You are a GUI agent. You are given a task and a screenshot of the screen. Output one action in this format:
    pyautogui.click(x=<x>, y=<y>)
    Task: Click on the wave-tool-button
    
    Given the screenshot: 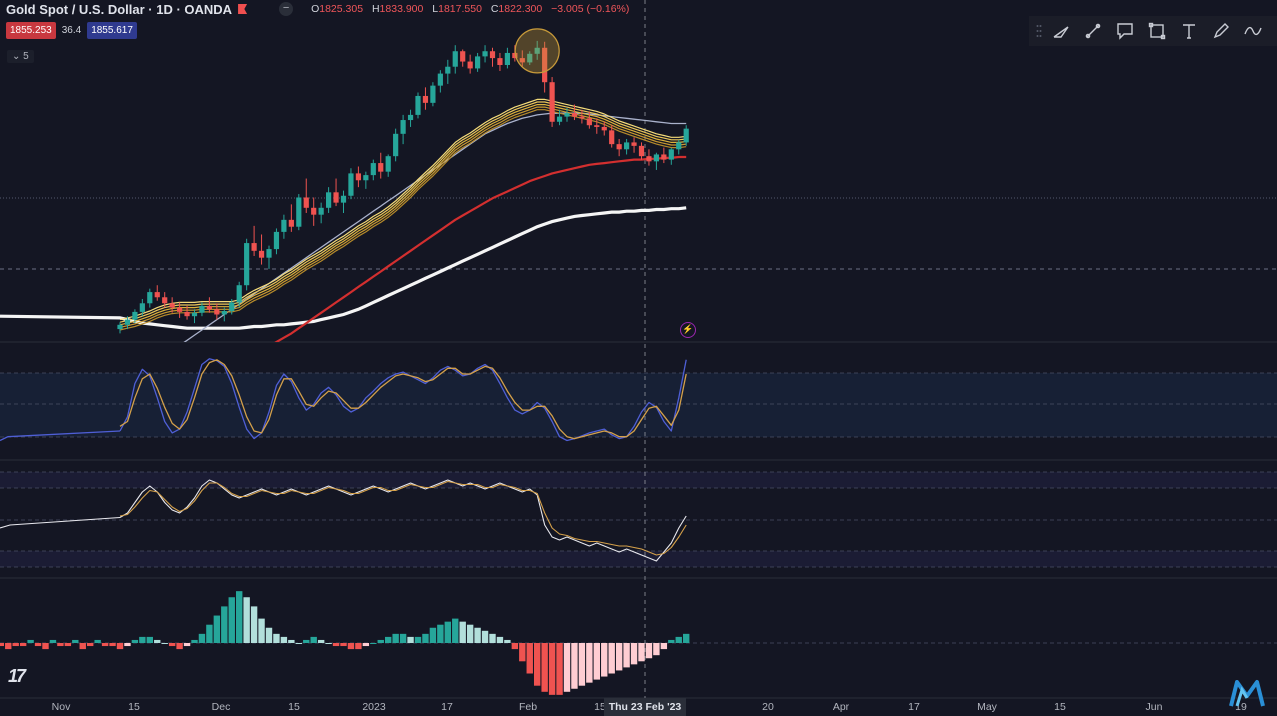 What is the action you would take?
    pyautogui.click(x=1253, y=31)
    